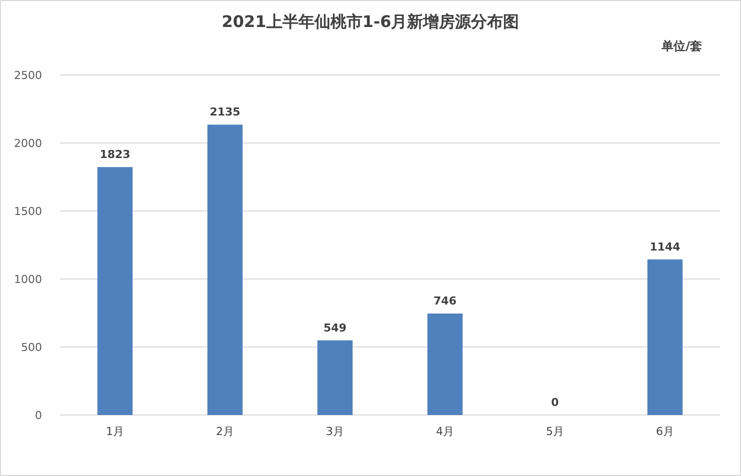 The height and width of the screenshot is (476, 741). What do you see at coordinates (445, 301) in the screenshot?
I see `data-label: 746` at bounding box center [445, 301].